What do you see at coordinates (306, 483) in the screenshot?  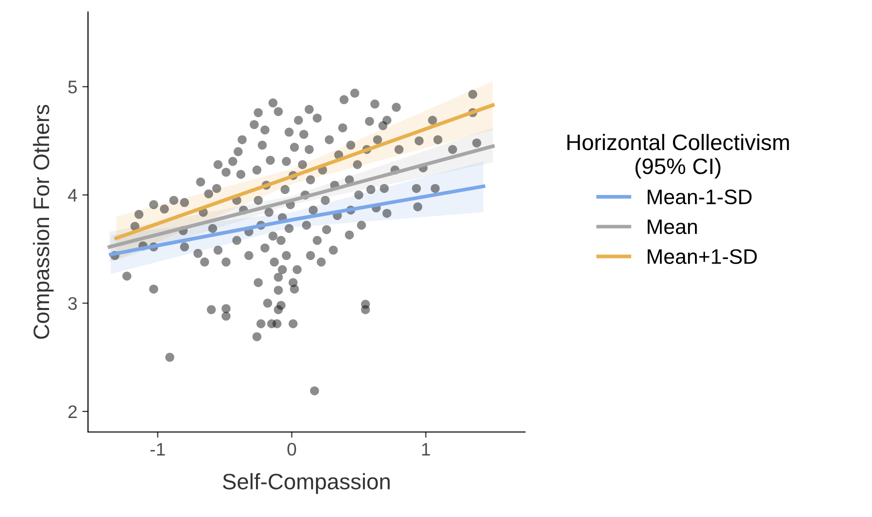 I see `x-axis-title: Self-Compassion` at bounding box center [306, 483].